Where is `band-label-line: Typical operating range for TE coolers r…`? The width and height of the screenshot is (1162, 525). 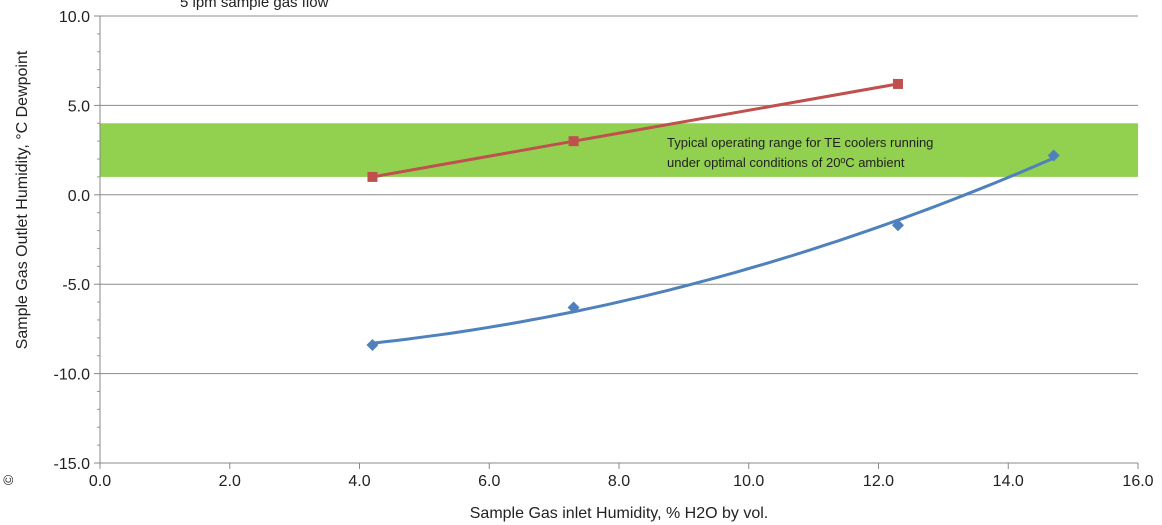 band-label-line: Typical operating range for TE coolers r… is located at coordinates (800, 142).